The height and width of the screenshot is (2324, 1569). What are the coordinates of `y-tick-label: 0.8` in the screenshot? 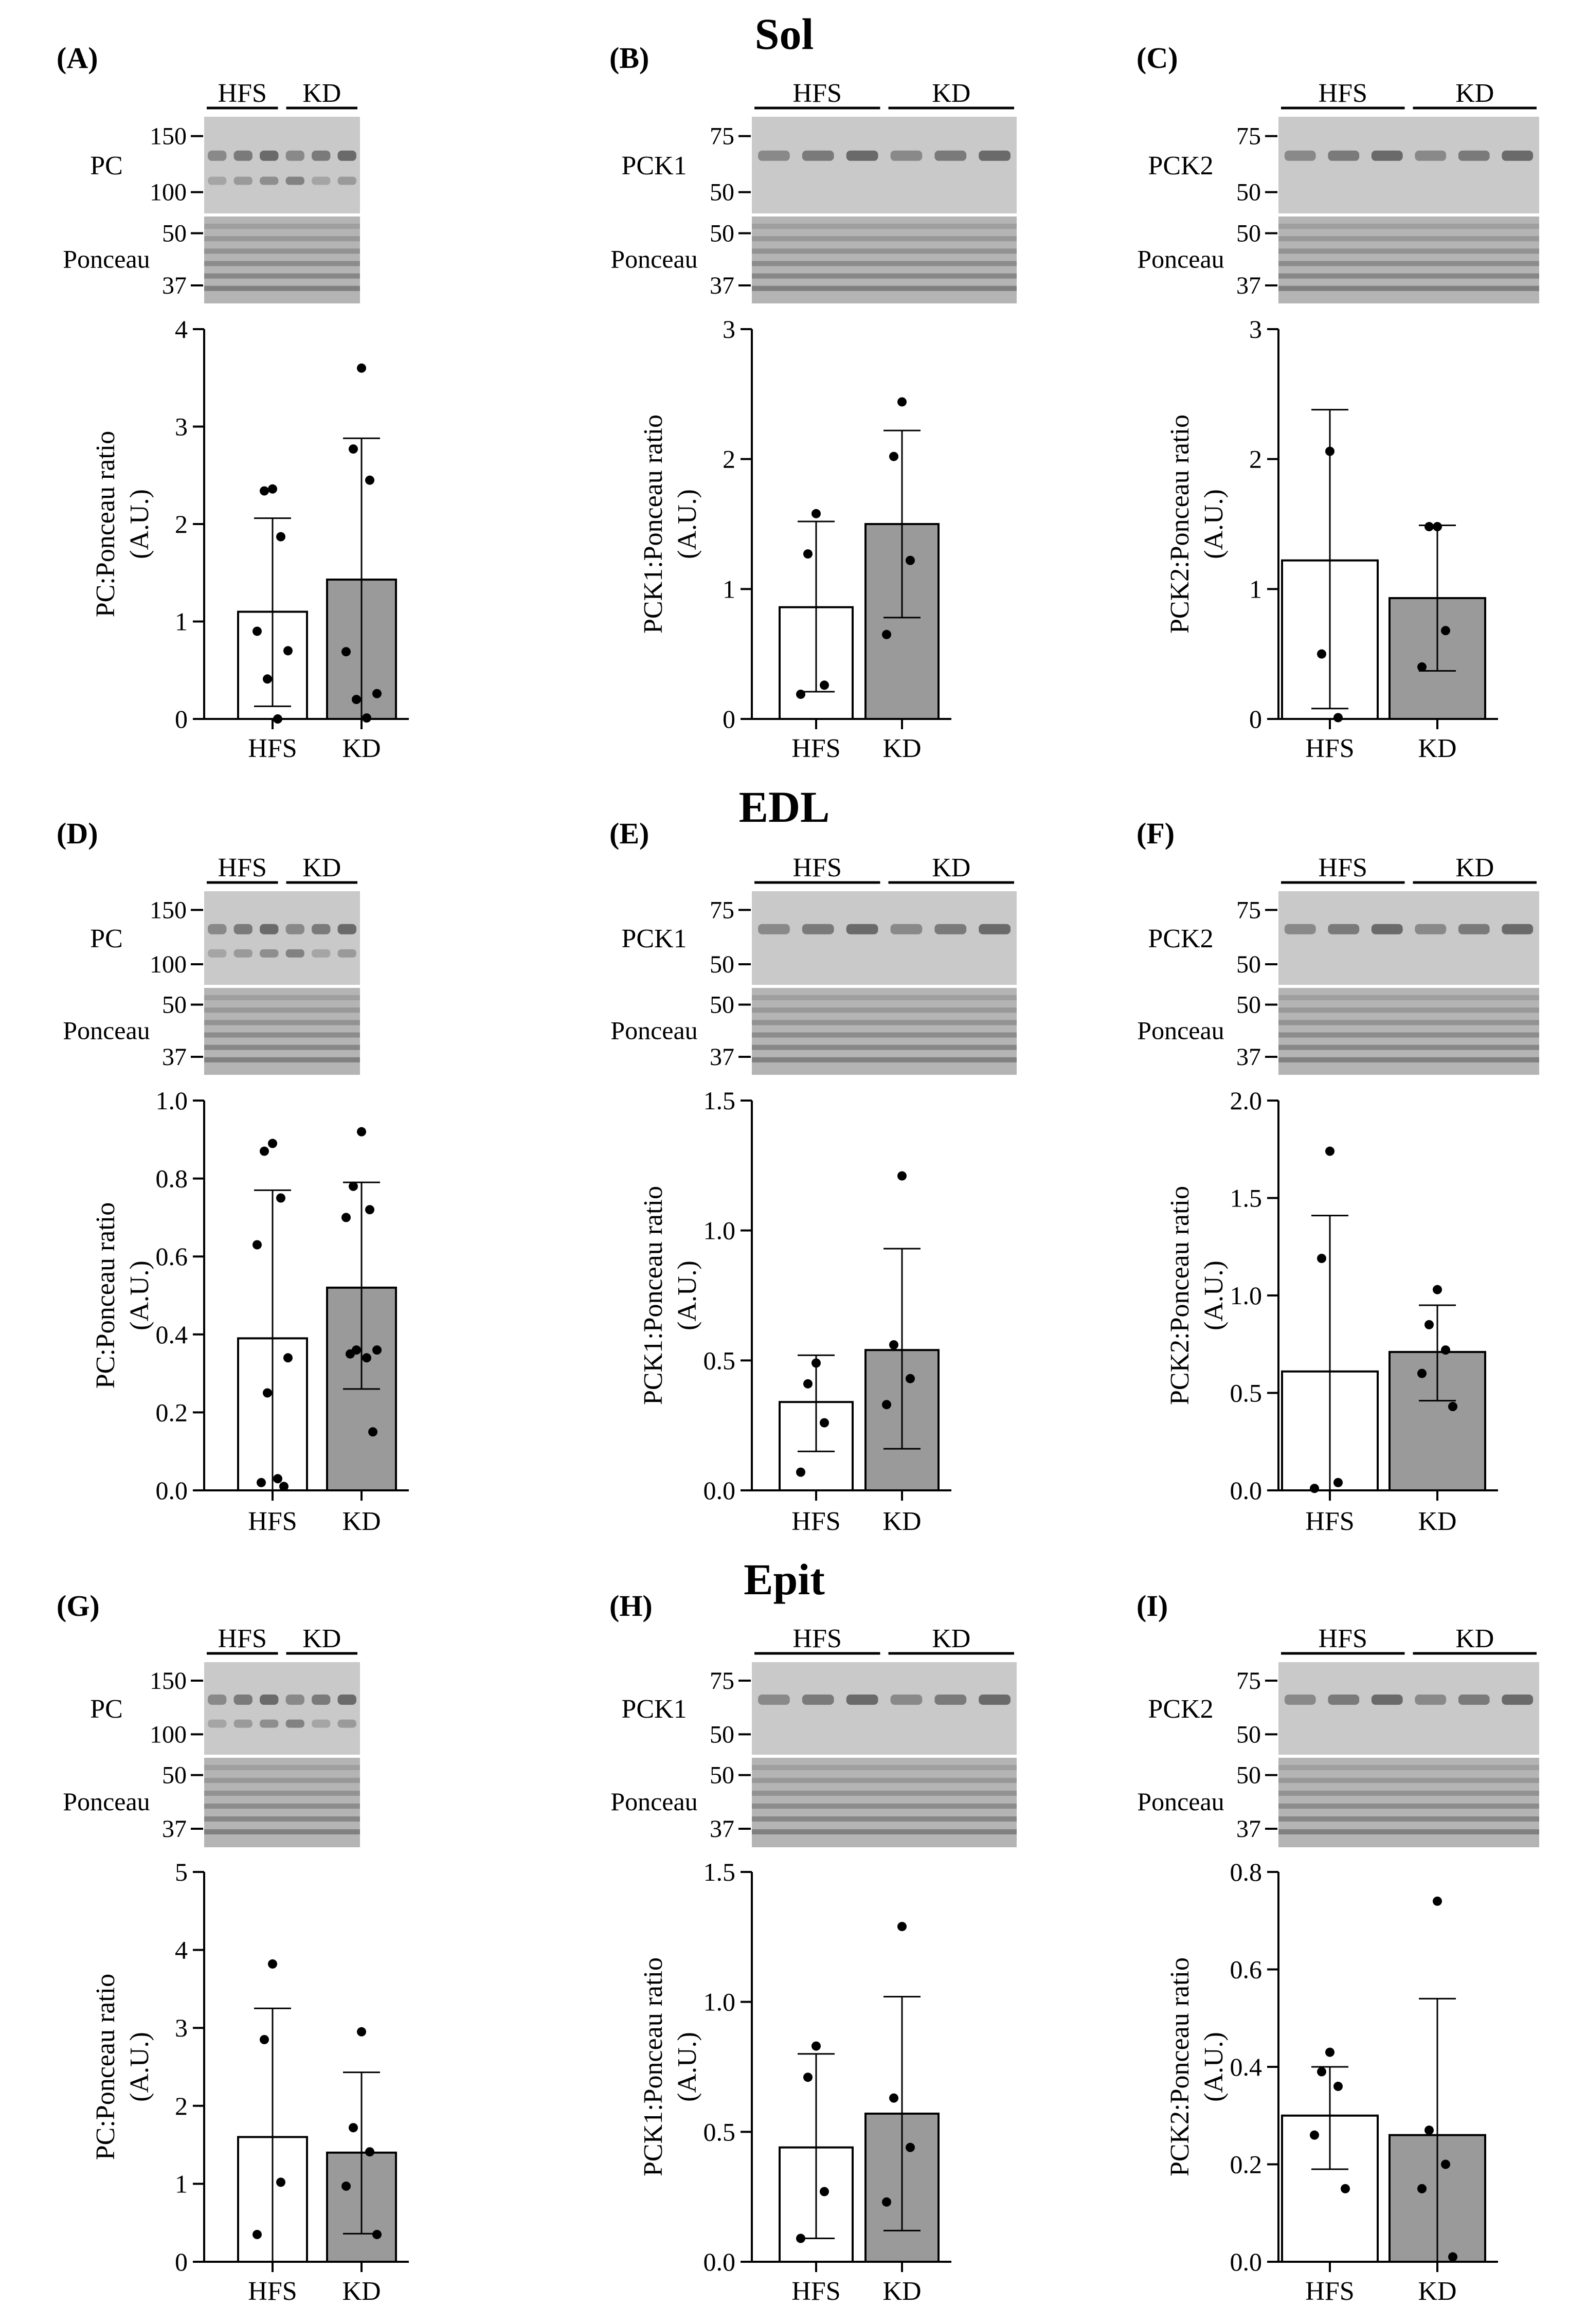 It's located at (1246, 1872).